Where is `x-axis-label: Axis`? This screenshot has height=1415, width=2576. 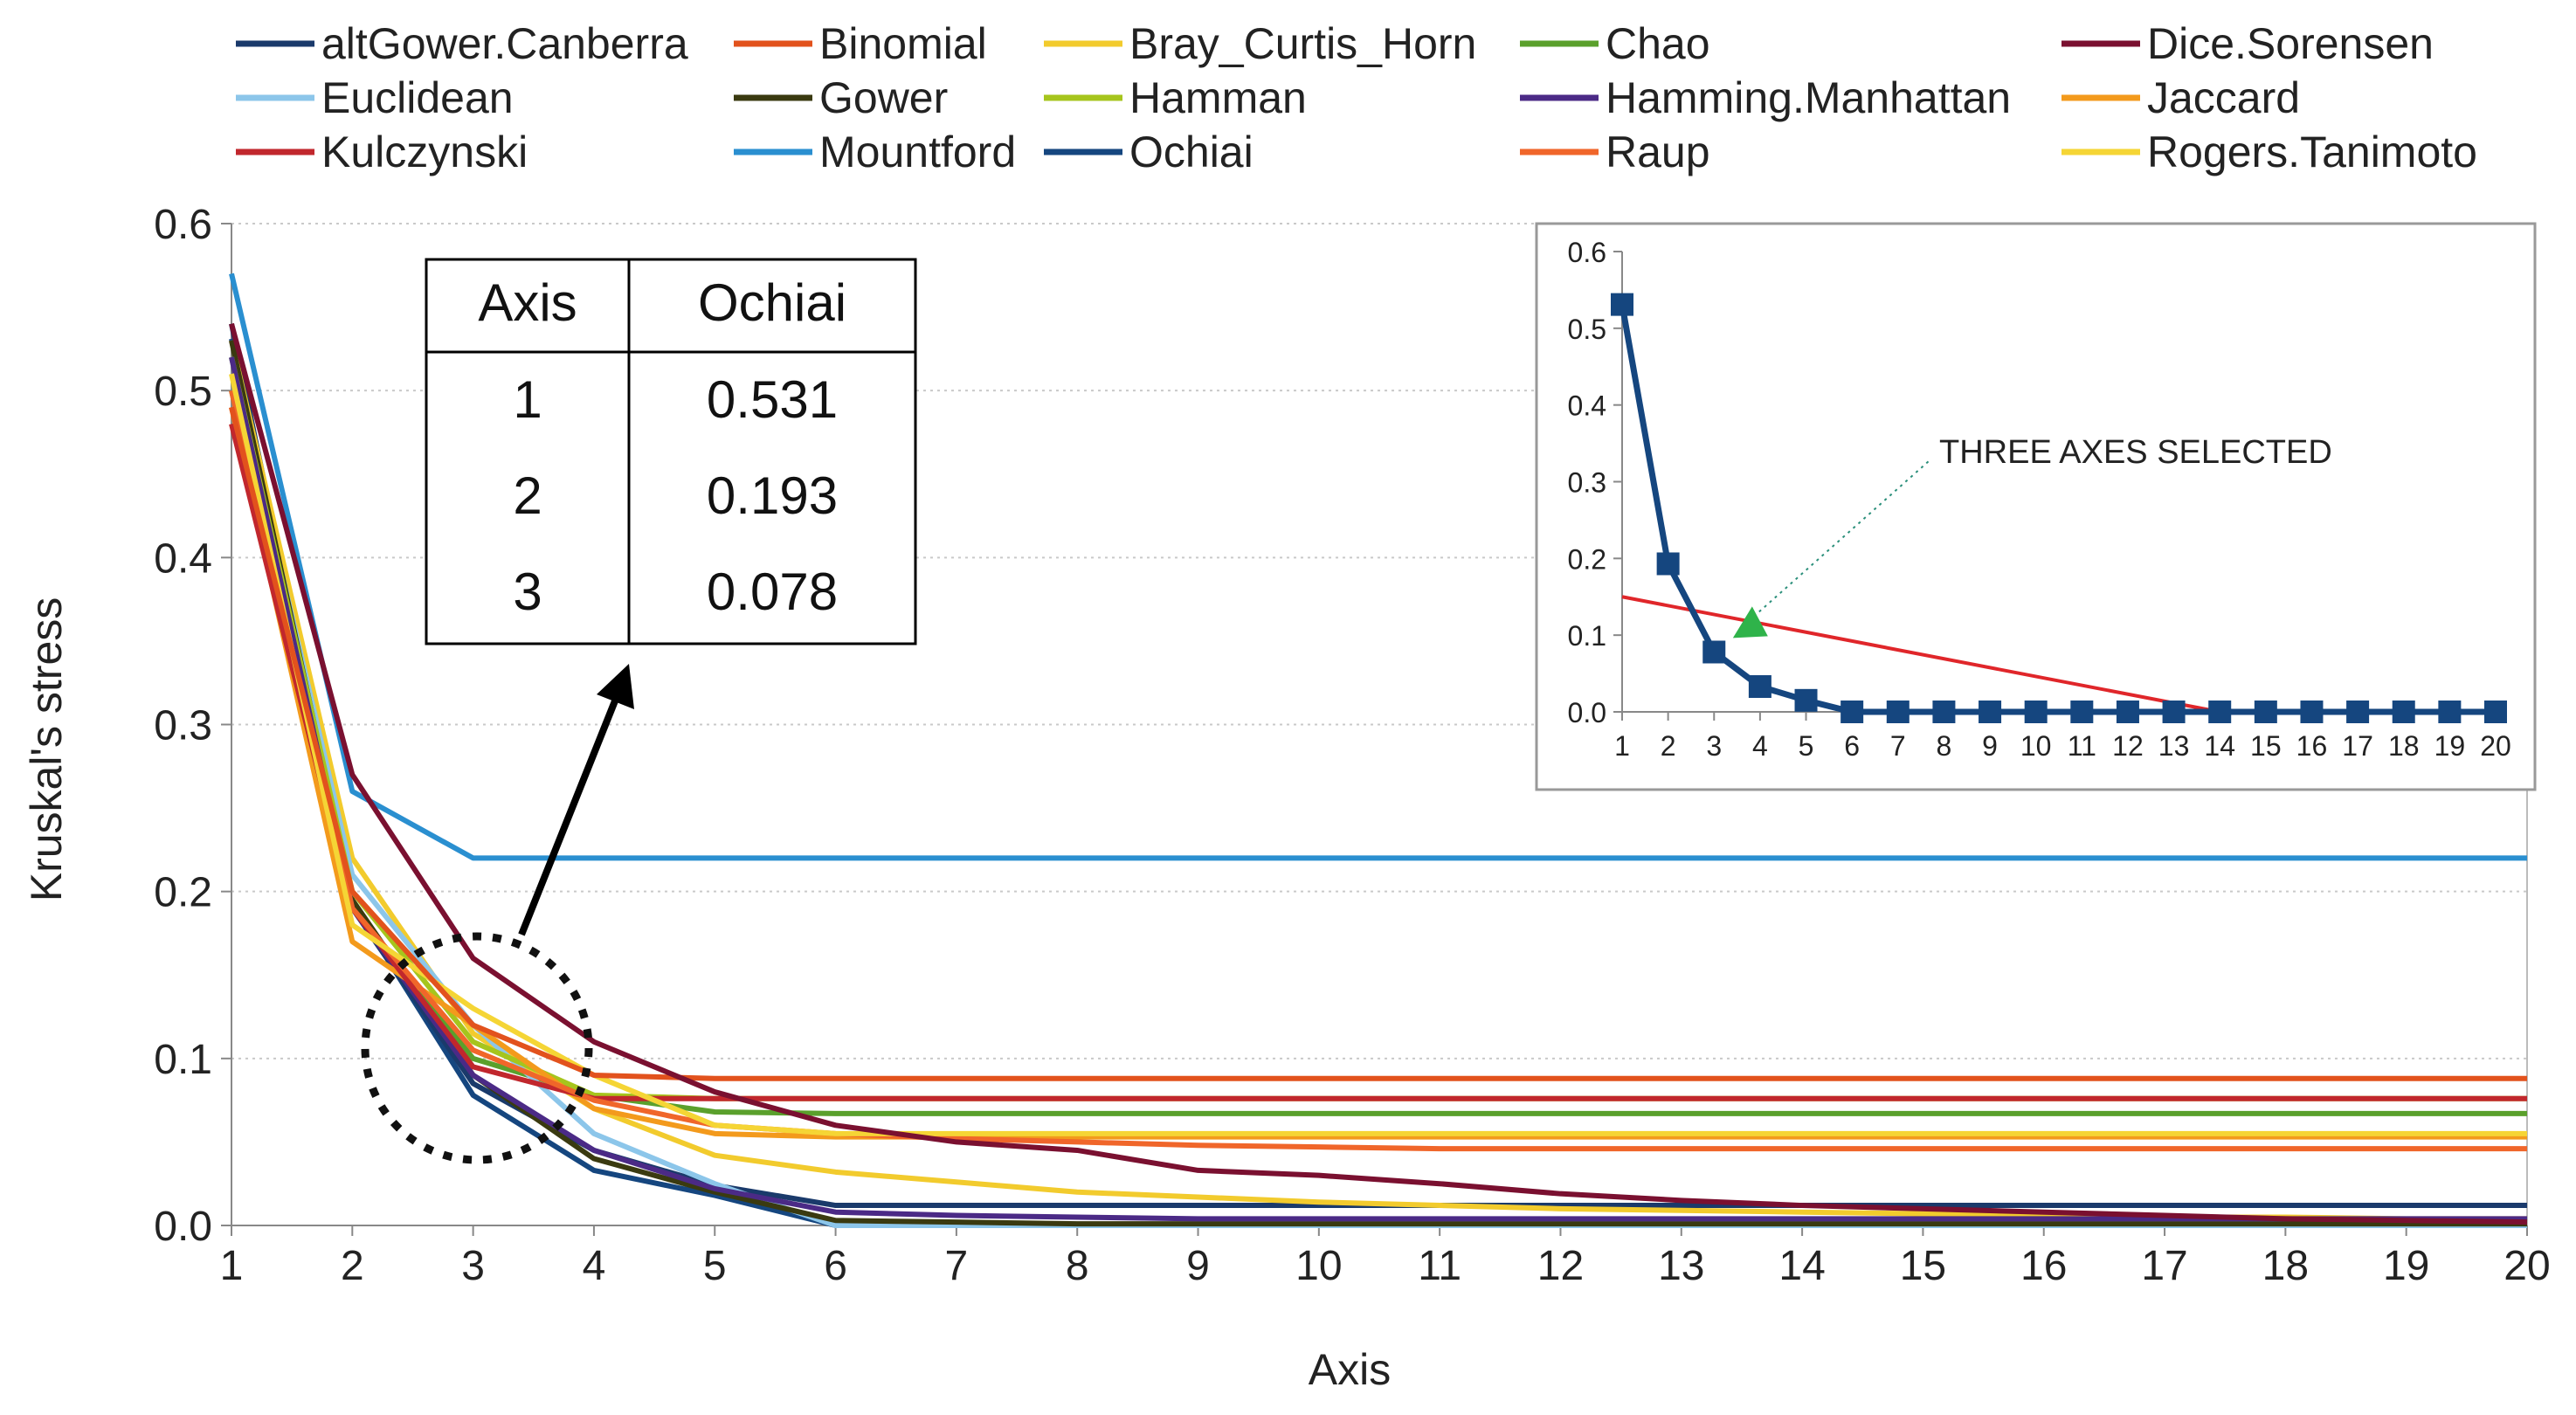 x-axis-label: Axis is located at coordinates (1350, 1369).